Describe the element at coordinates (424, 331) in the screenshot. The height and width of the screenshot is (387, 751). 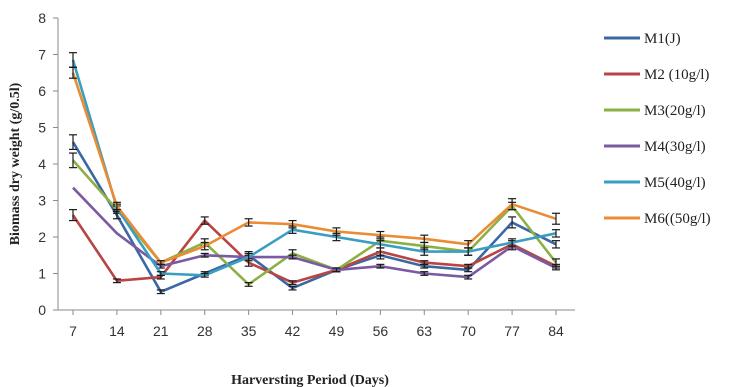
I see `x-tick-label: 63` at that location.